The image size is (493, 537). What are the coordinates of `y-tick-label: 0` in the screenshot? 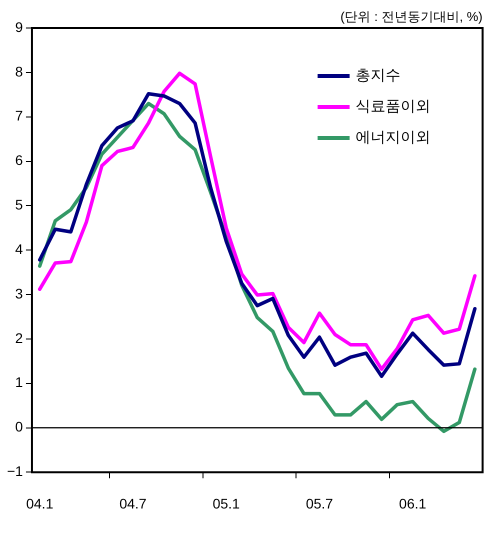 It's located at (19, 426).